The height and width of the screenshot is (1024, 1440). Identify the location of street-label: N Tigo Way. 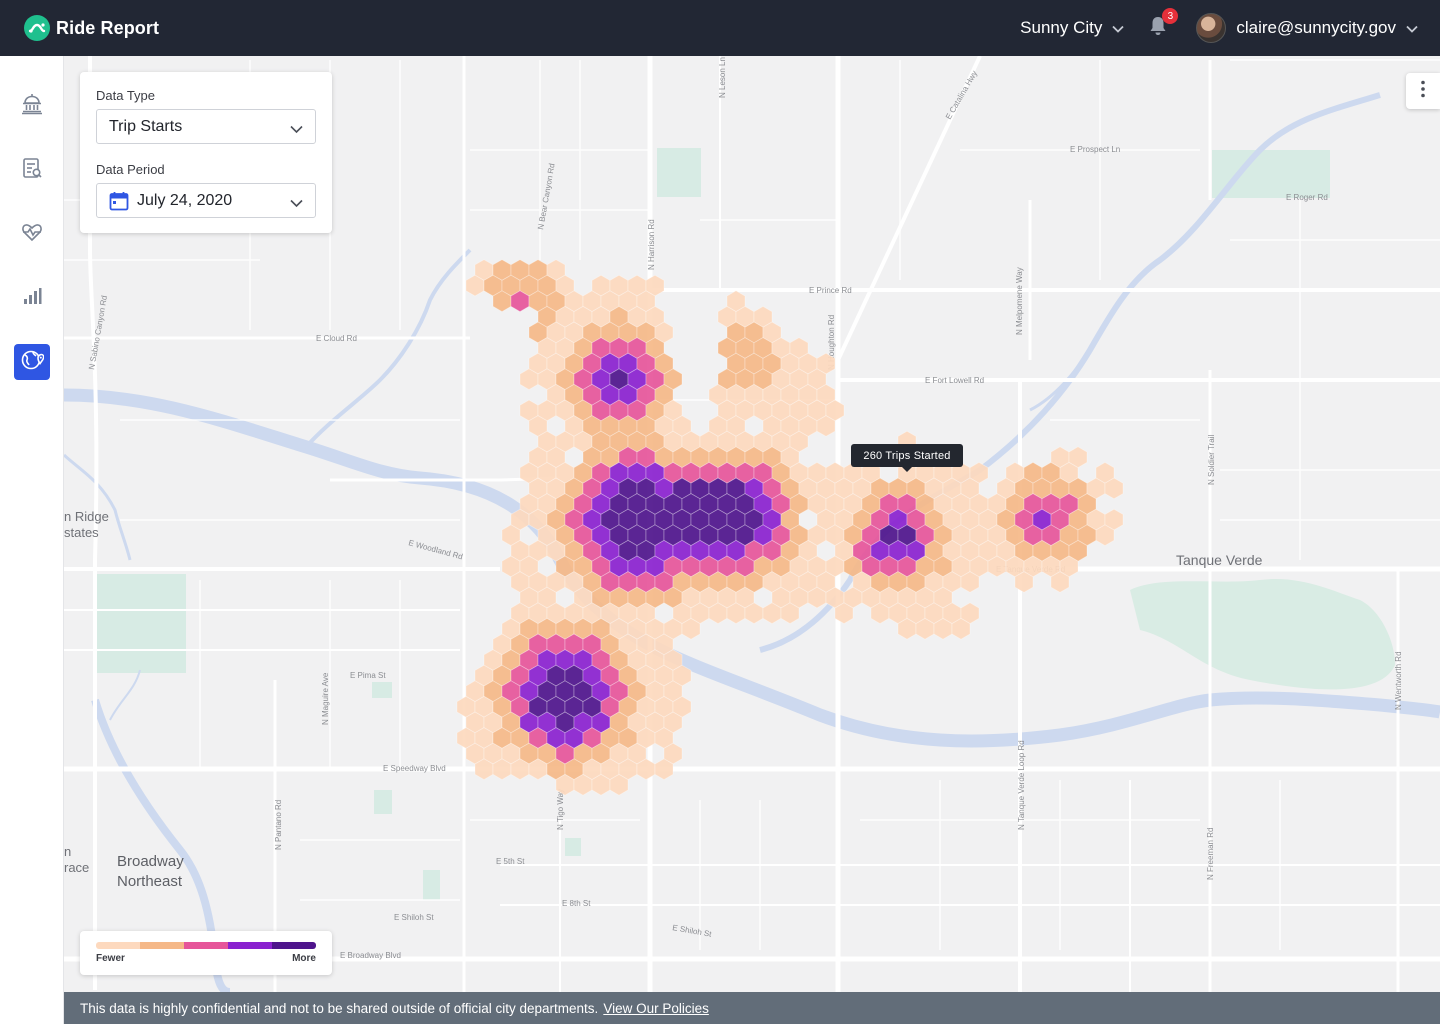
(560, 809).